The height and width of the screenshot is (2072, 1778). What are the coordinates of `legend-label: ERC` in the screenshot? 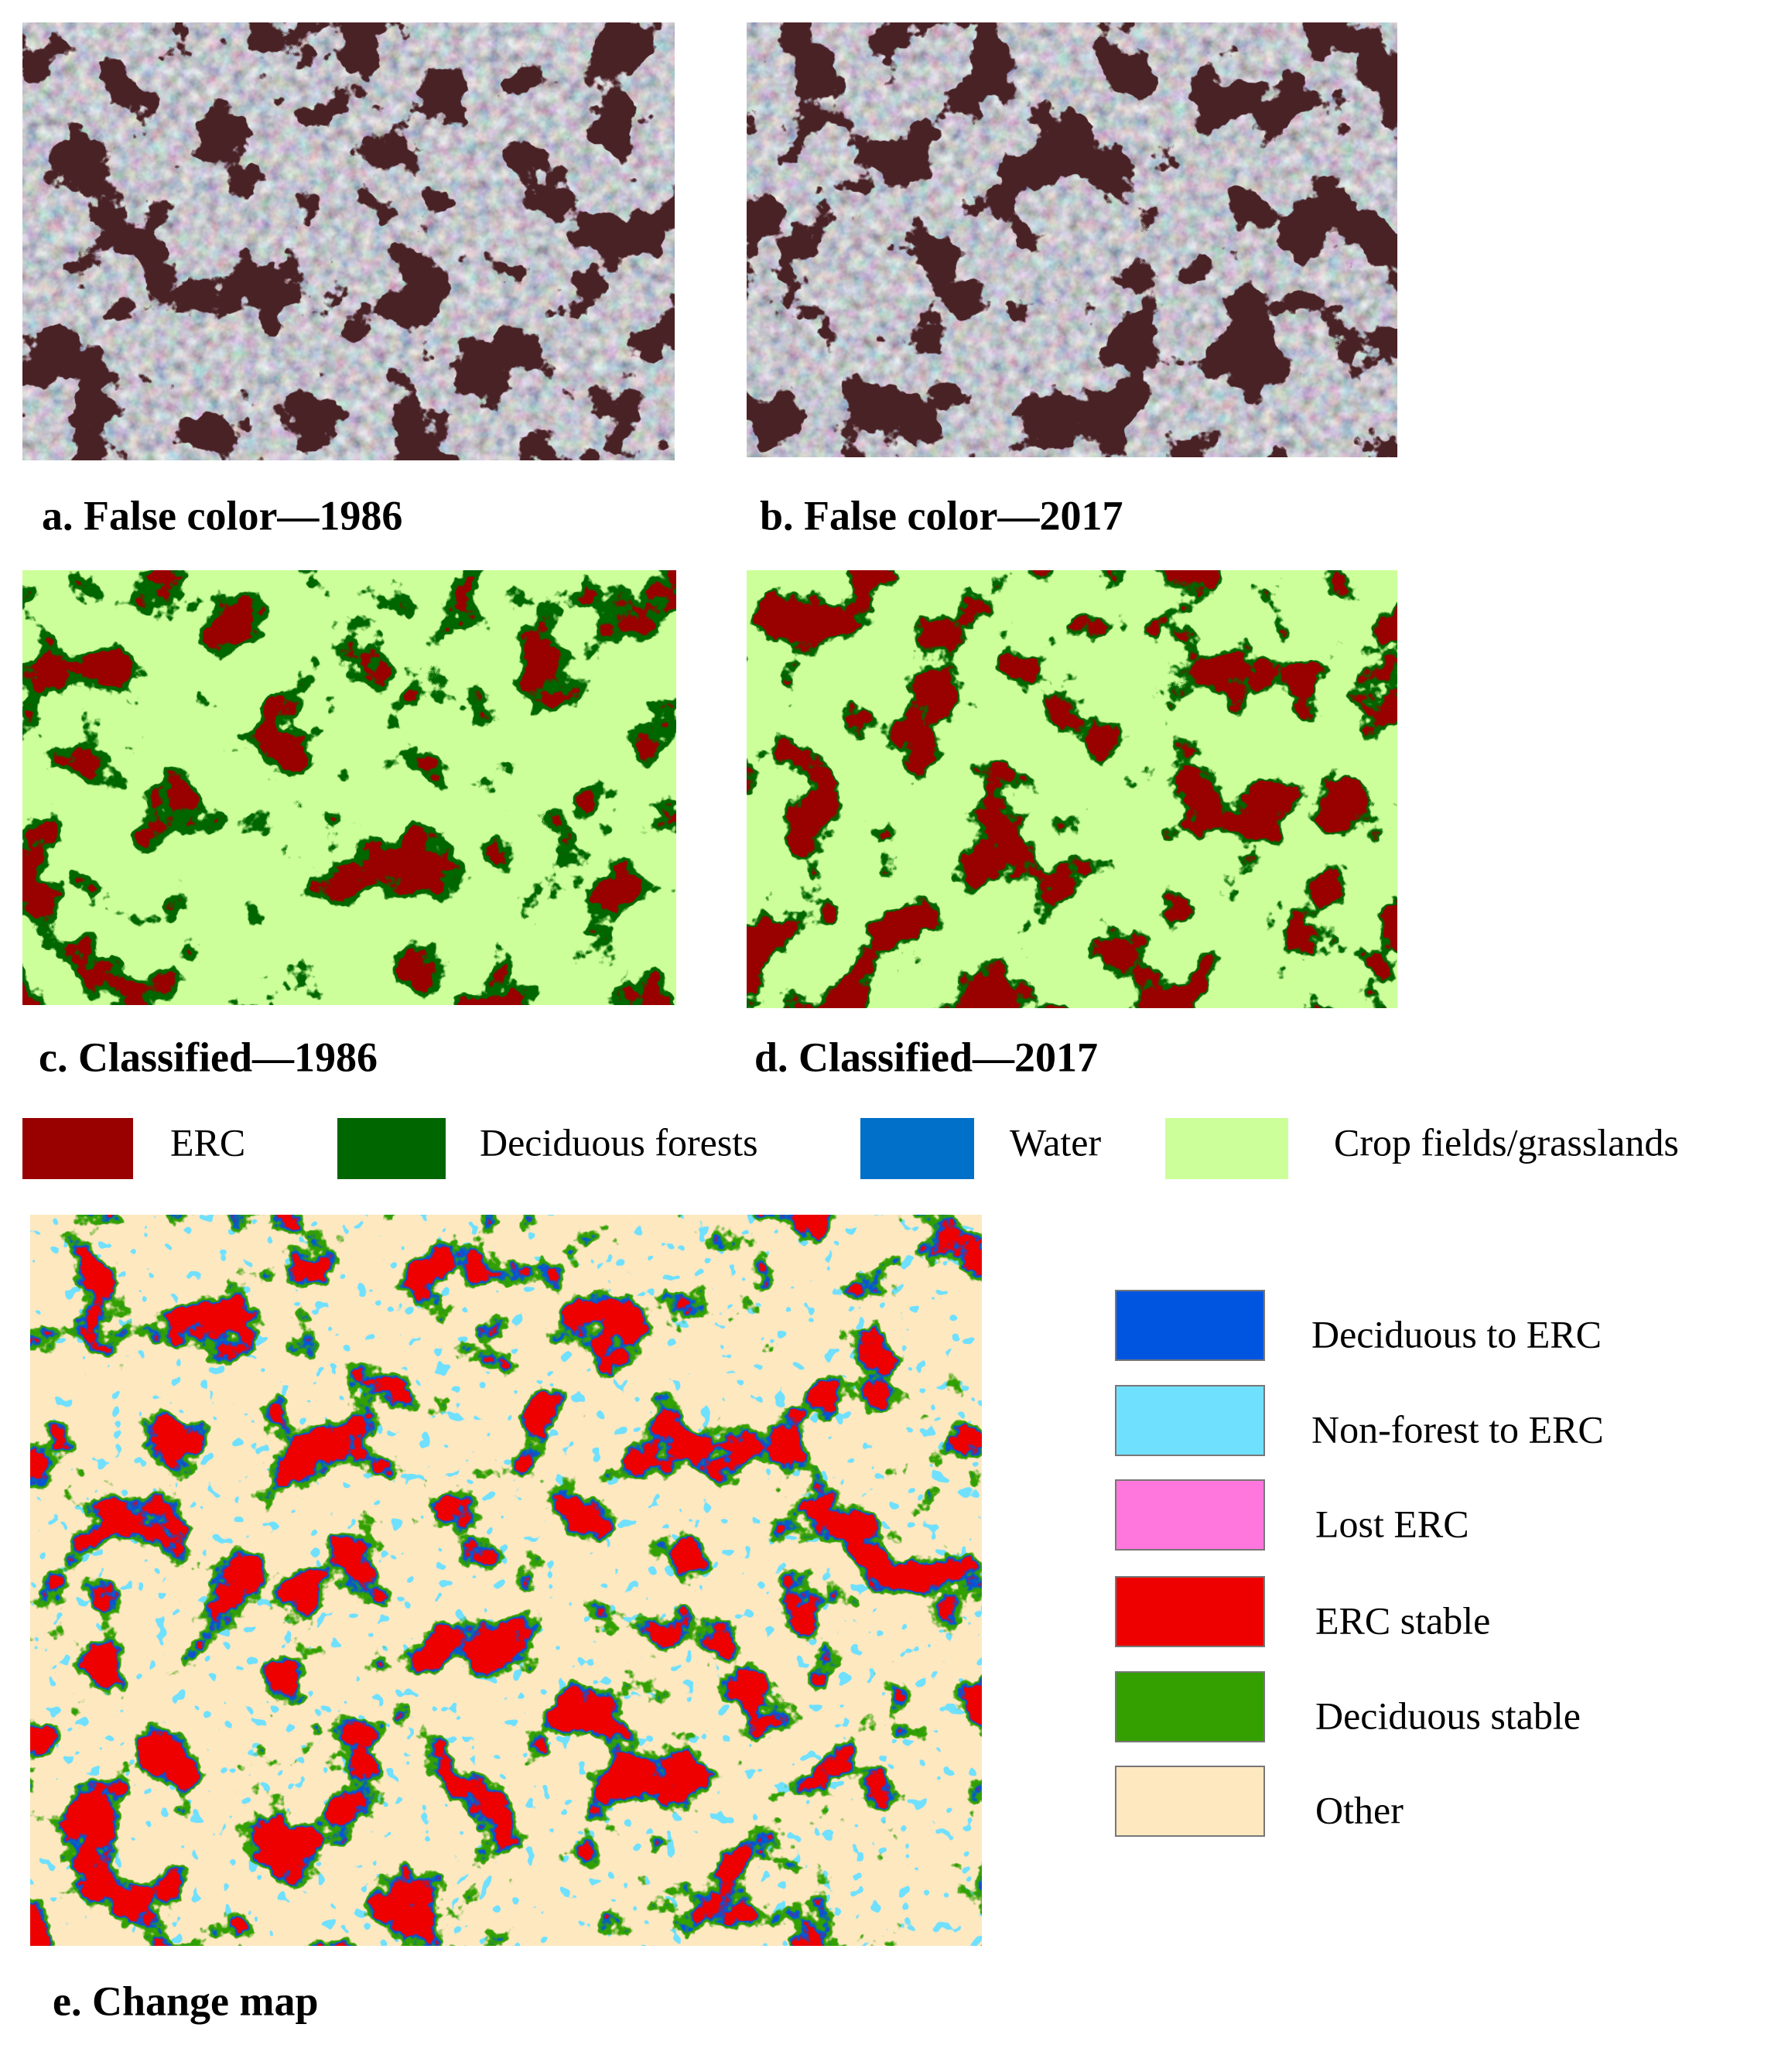 It's located at (207, 1142).